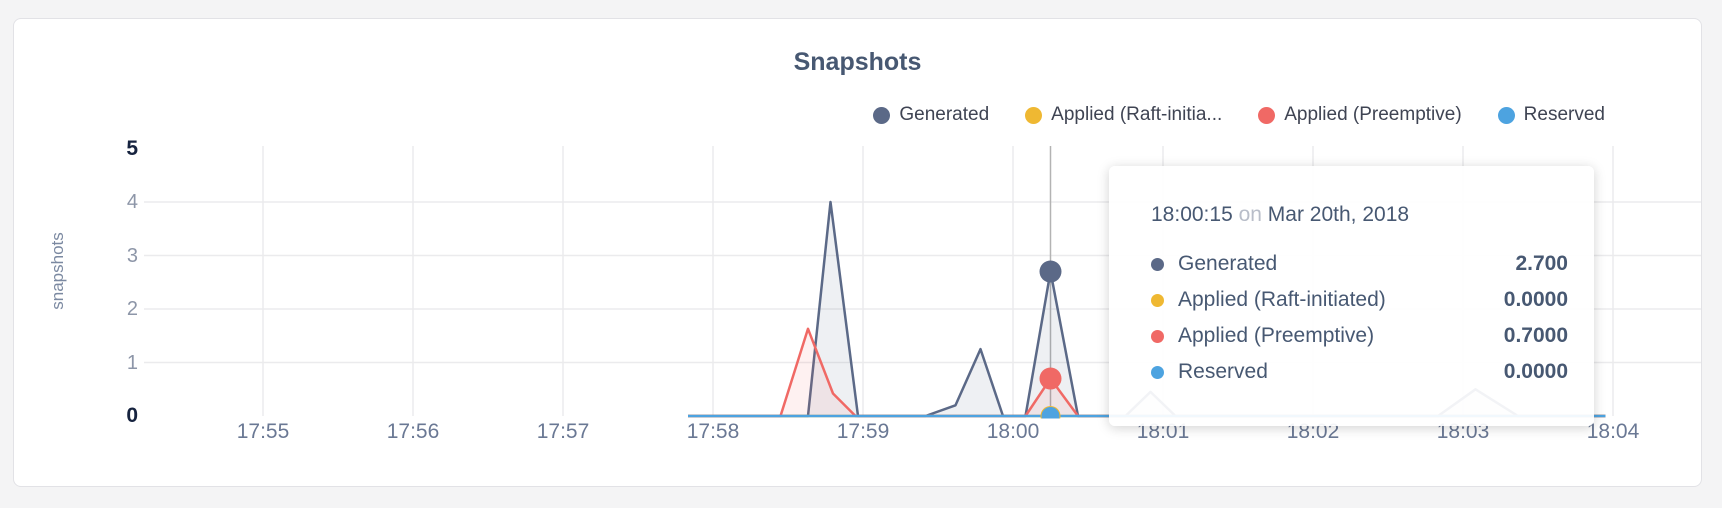 This screenshot has width=1722, height=508. I want to click on x-tick-label: 17:59, so click(863, 431).